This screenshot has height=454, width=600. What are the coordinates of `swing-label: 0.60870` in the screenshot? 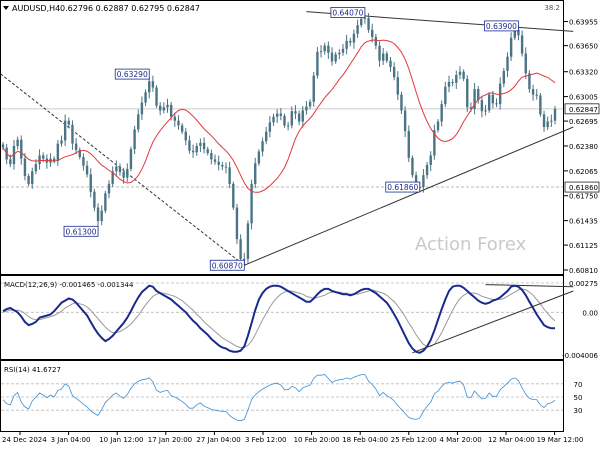 It's located at (227, 265).